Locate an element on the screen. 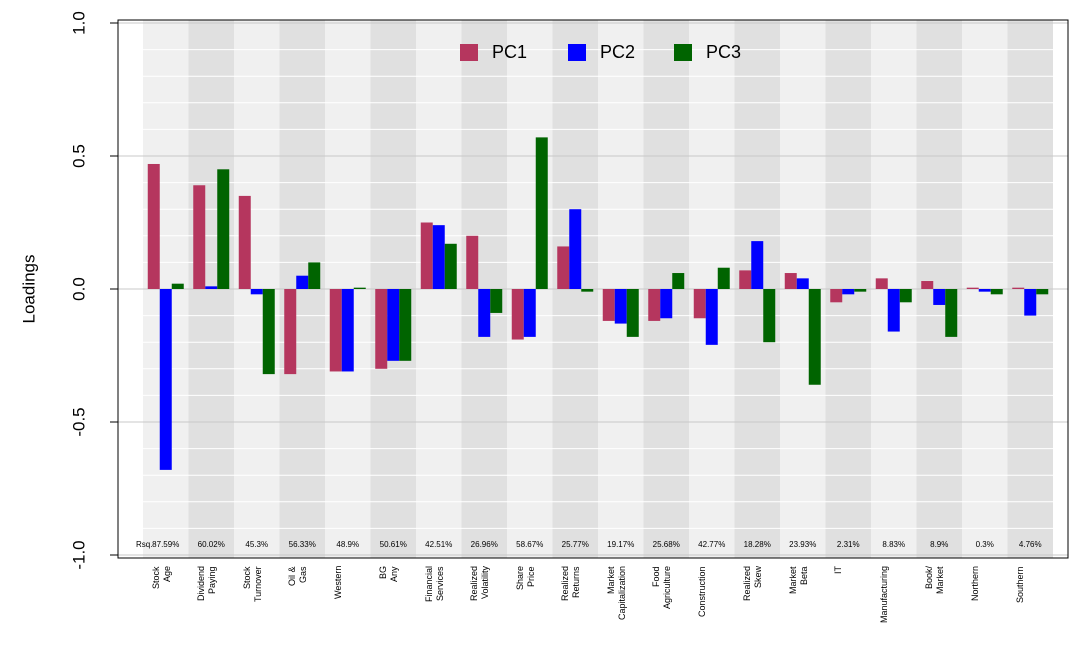 This screenshot has height=656, width=1087. y-tick-label: -0.5 is located at coordinates (78, 421).